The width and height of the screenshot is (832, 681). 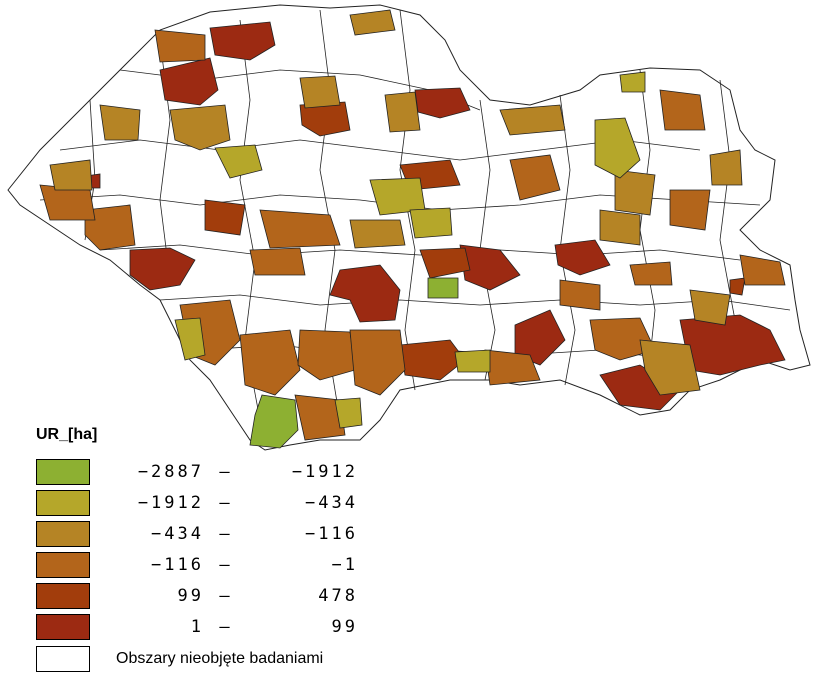 I want to click on legend-item: −1912– −434, so click(x=246, y=503).